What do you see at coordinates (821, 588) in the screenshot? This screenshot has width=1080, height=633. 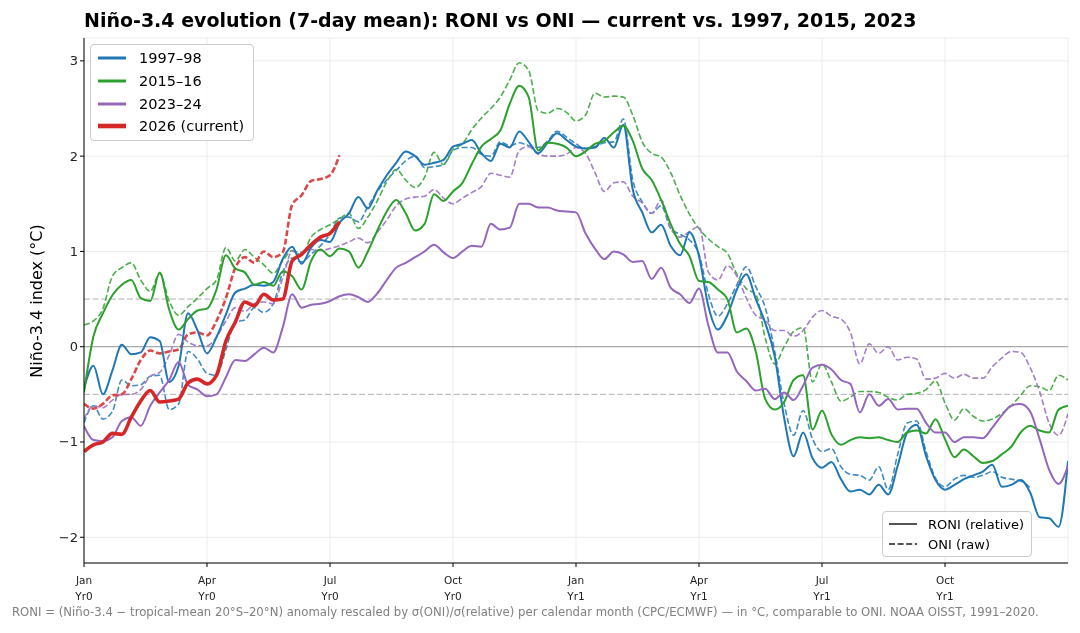 I see `x-tick-label: Jul Yr1` at bounding box center [821, 588].